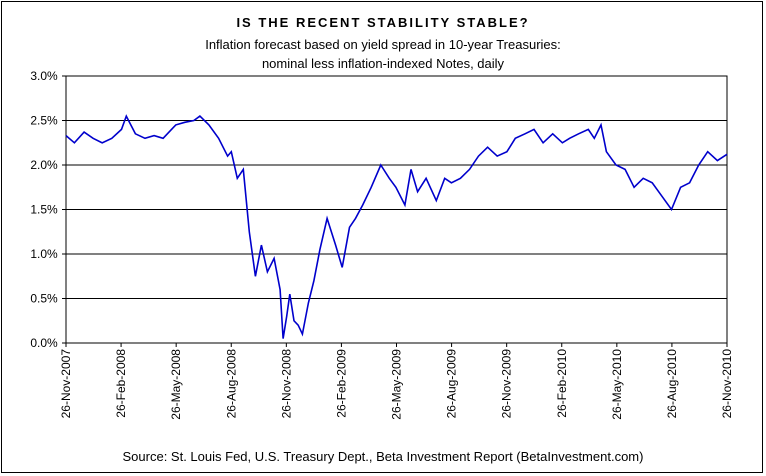 This screenshot has width=766, height=476. What do you see at coordinates (617, 384) in the screenshot?
I see `x-tick-label: 26-May-2010` at bounding box center [617, 384].